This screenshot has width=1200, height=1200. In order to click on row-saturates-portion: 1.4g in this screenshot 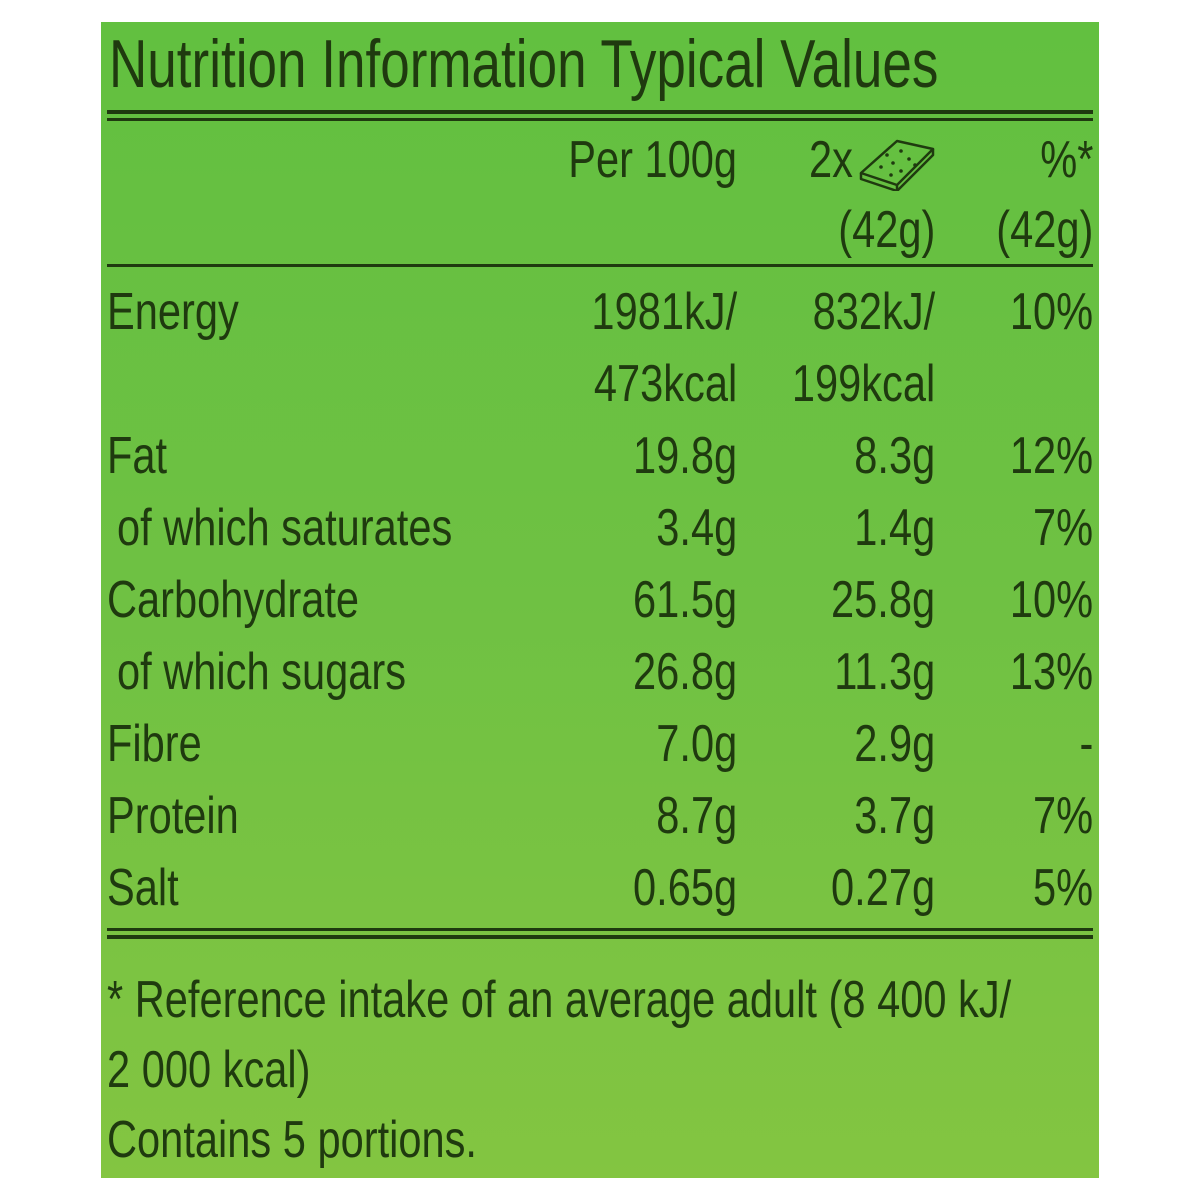, I will do `click(894, 528)`.